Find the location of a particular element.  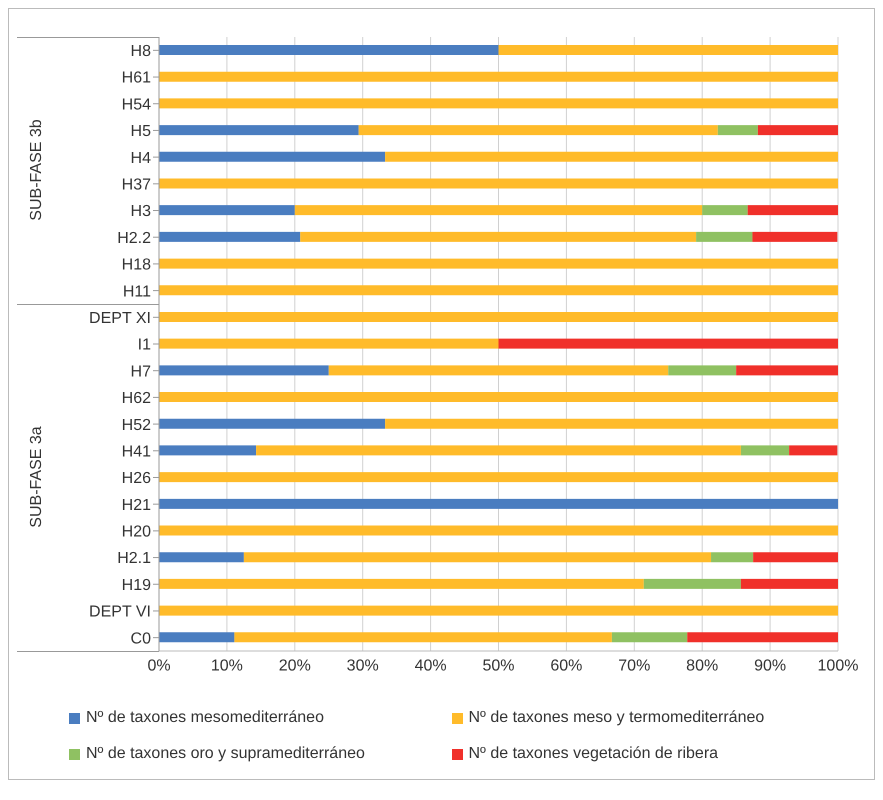

y-tick-label: H3 is located at coordinates (141, 211).